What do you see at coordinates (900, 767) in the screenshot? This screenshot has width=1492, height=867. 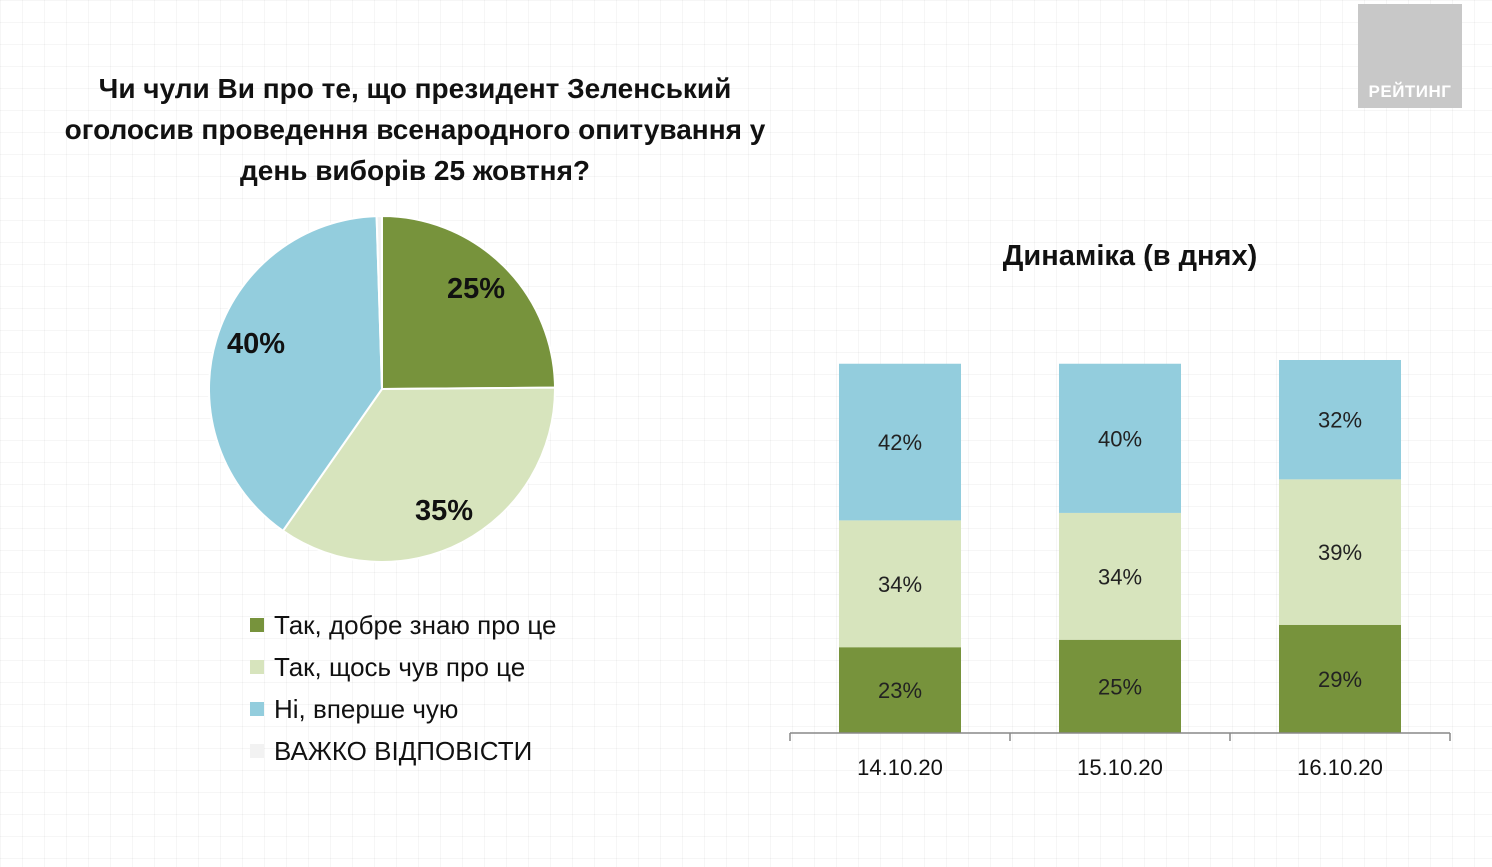 I see `x-tick-label: 14.10.20` at bounding box center [900, 767].